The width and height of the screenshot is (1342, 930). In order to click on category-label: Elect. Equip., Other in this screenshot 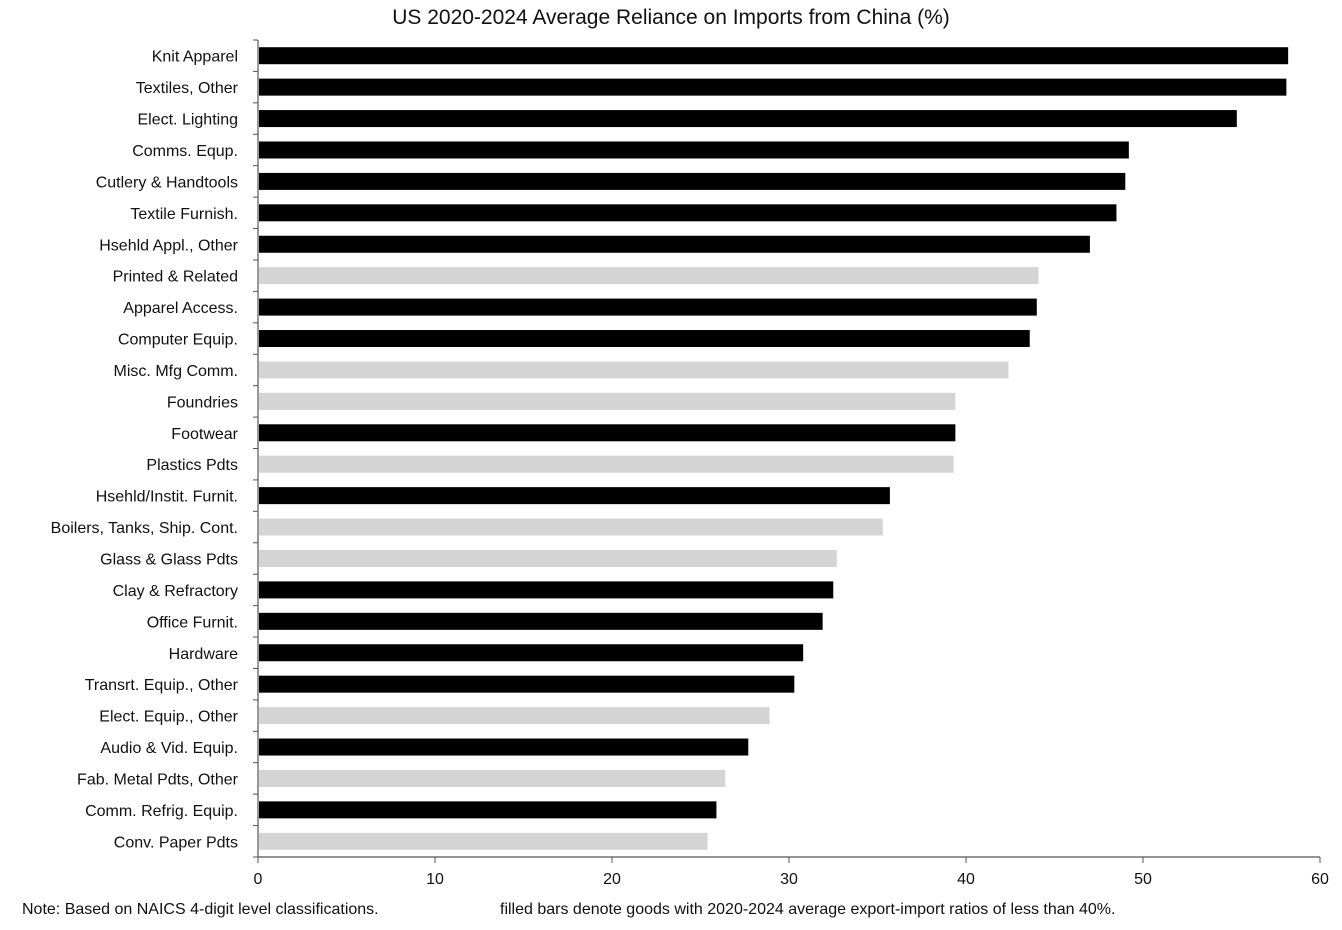, I will do `click(168, 717)`.